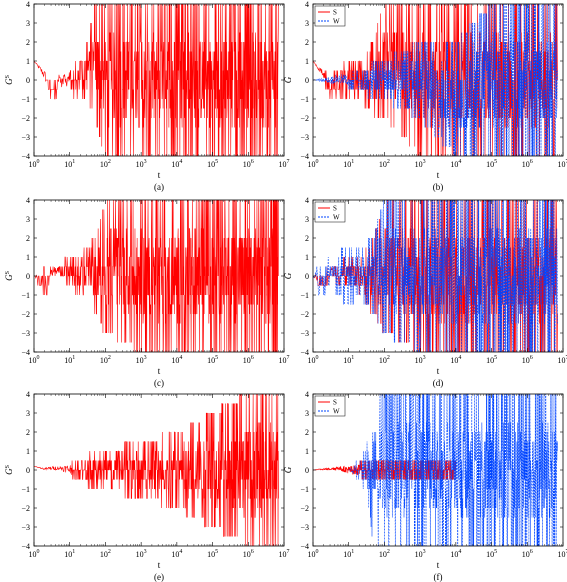 This screenshot has width=567, height=582. Describe the element at coordinates (438, 577) in the screenshot. I see `panel-caption: (f)` at that location.